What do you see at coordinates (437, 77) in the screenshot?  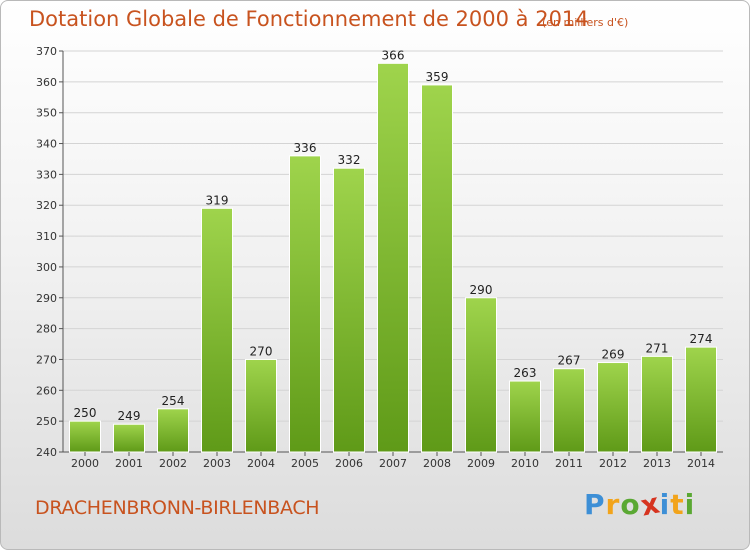 I see `data-label: 359` at bounding box center [437, 77].